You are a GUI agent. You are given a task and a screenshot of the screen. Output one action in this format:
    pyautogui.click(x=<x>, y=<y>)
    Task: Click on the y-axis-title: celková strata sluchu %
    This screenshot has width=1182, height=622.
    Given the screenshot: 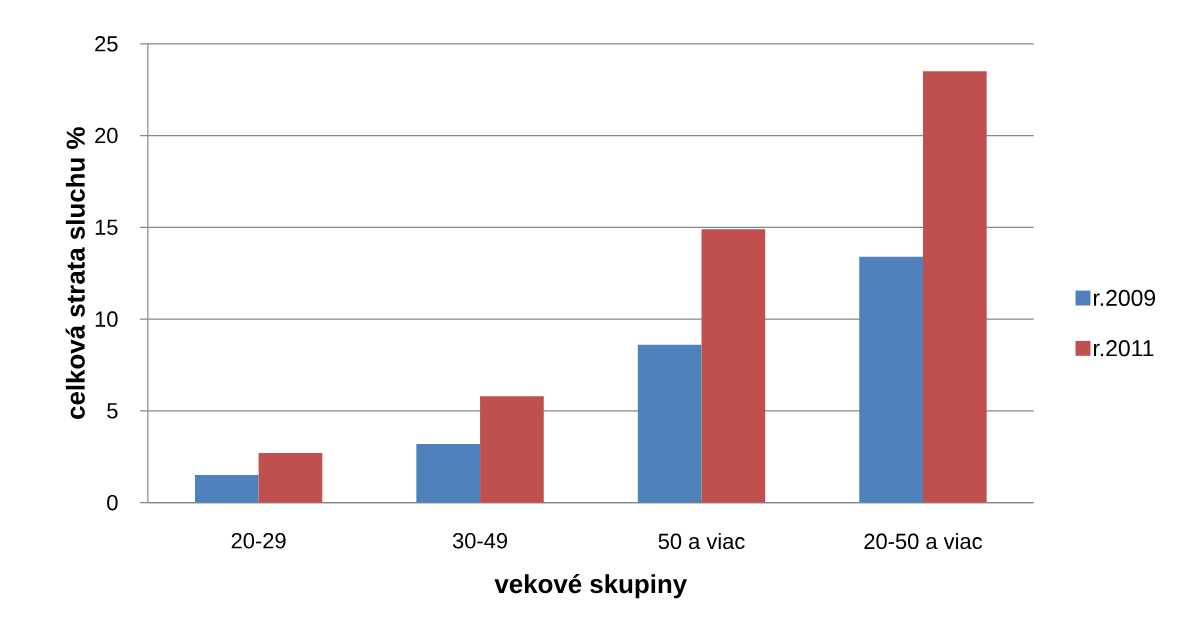 What is the action you would take?
    pyautogui.click(x=75, y=273)
    